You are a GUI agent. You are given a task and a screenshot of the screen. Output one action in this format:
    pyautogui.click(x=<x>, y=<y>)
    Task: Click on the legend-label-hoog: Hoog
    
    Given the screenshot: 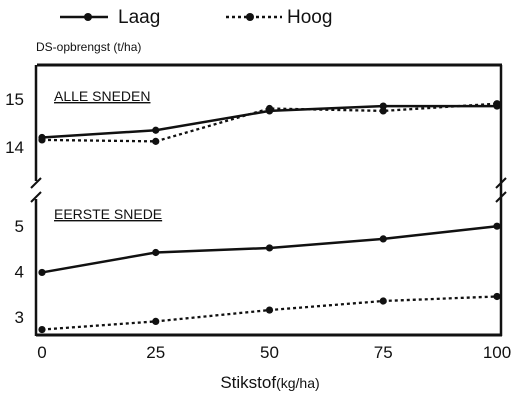 What is the action you would take?
    pyautogui.click(x=309, y=17)
    